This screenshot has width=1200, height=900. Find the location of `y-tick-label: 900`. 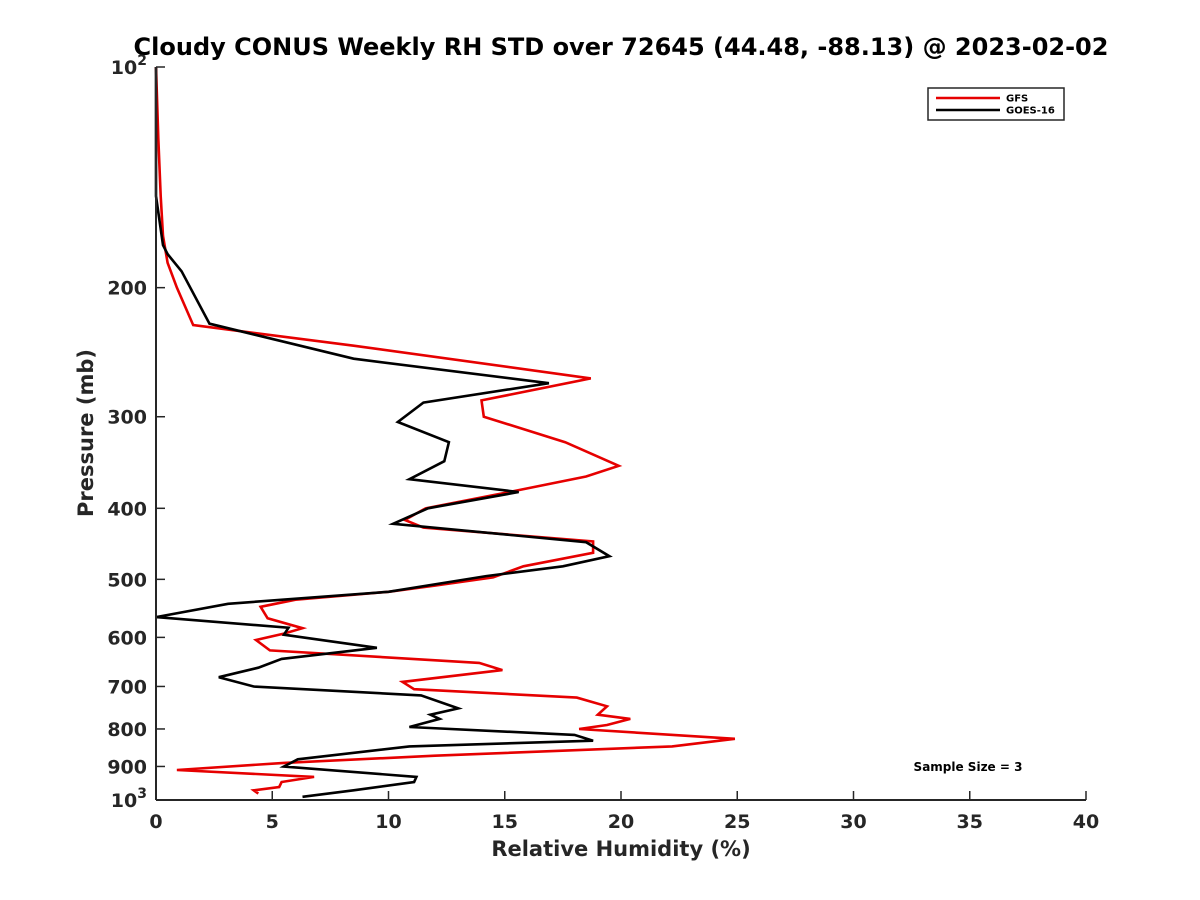

y-tick-label: 900 is located at coordinates (127, 767).